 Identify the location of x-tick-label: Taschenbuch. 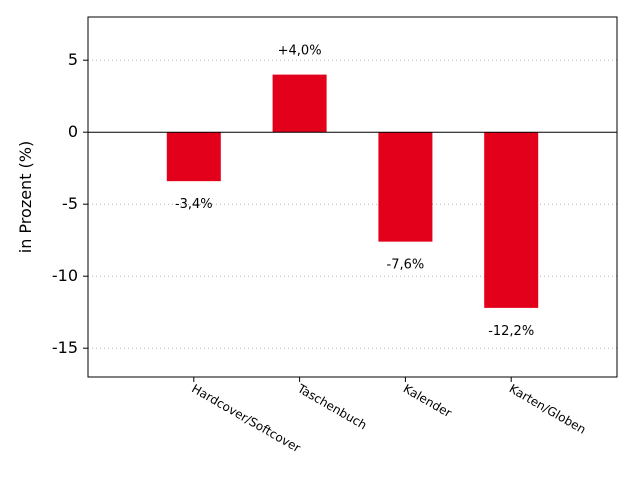
(331, 406).